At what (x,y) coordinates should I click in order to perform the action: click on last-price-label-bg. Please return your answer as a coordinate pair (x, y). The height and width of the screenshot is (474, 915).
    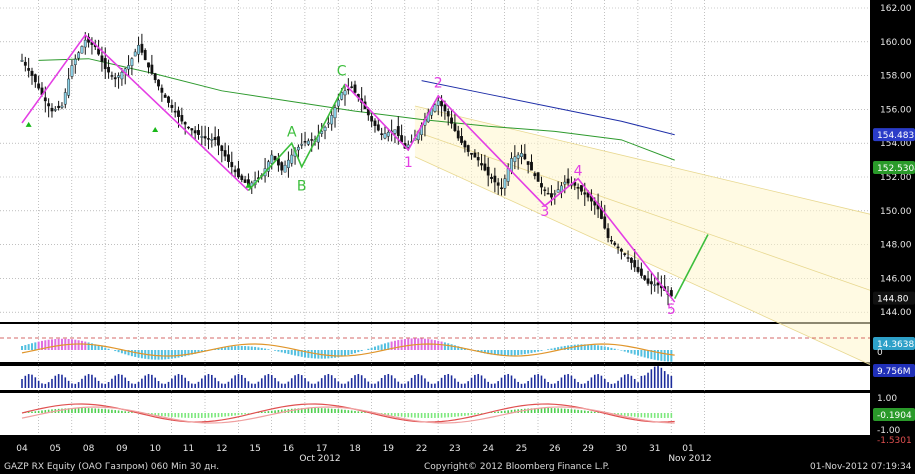
    Looking at the image, I should click on (894, 298).